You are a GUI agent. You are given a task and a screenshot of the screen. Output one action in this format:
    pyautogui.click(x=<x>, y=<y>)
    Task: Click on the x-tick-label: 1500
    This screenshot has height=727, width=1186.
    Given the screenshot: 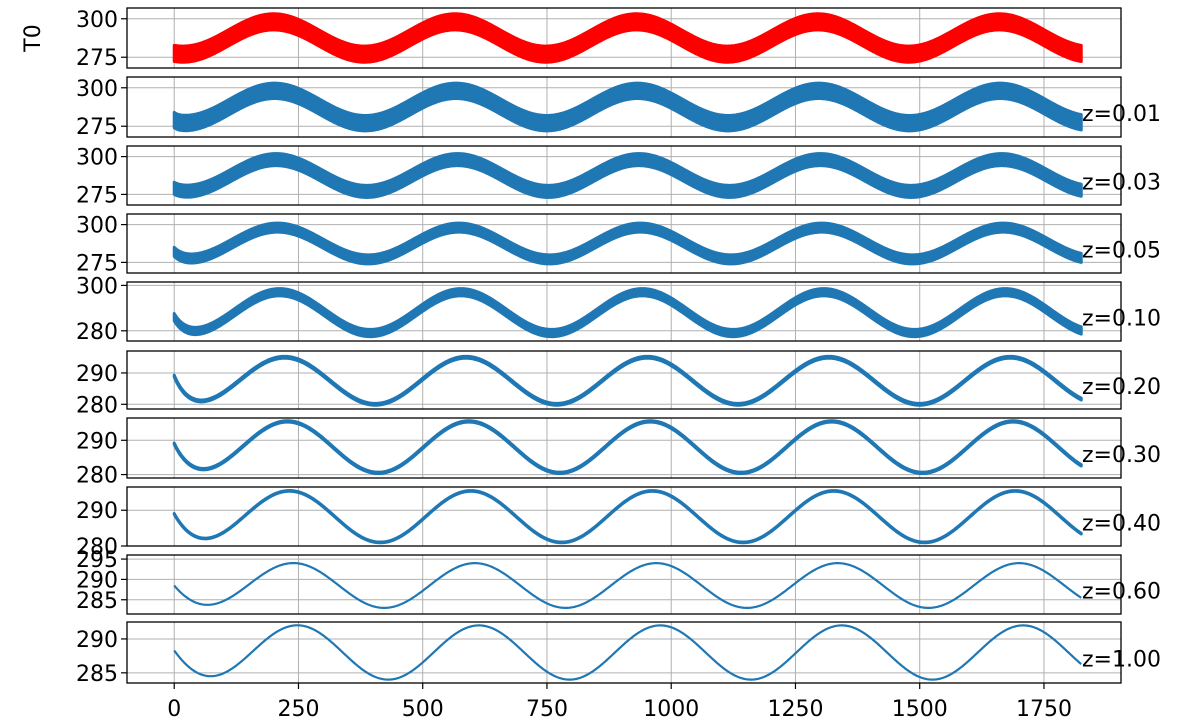 What is the action you would take?
    pyautogui.click(x=920, y=709)
    